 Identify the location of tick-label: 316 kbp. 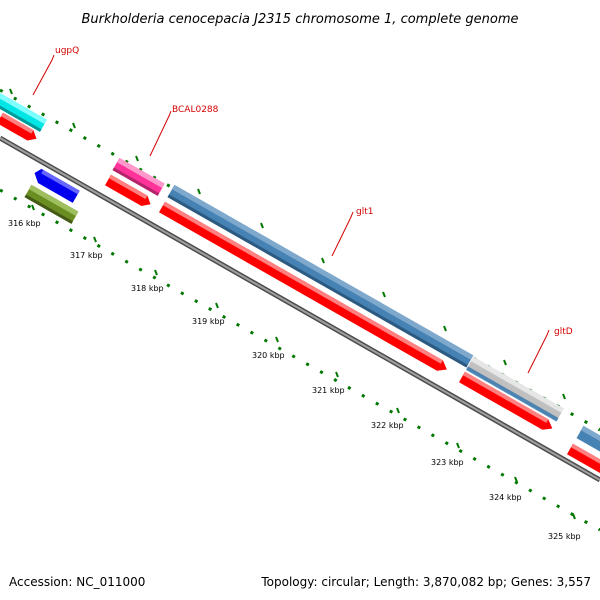
(24, 223).